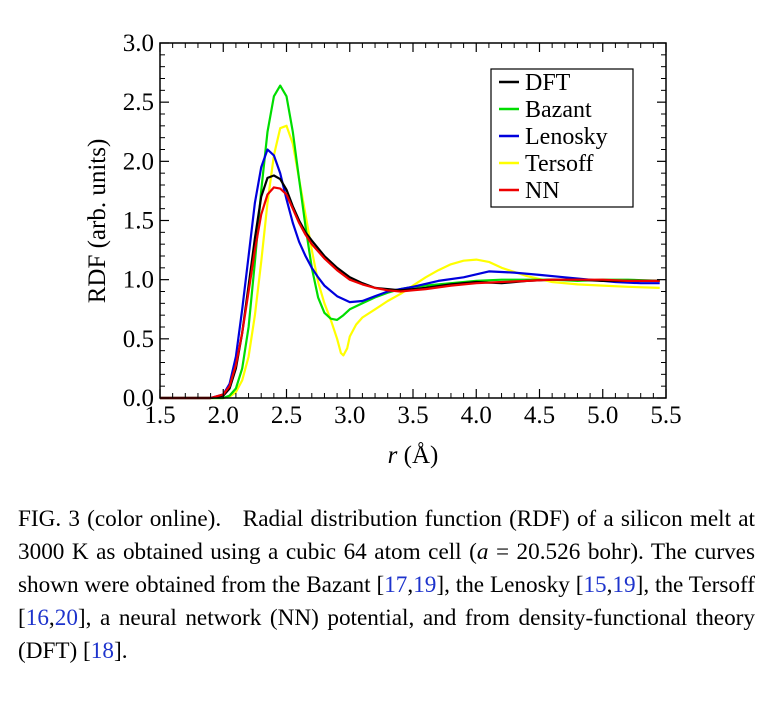 This screenshot has height=710, width=777. What do you see at coordinates (286, 415) in the screenshot?
I see `x-tick-label: 2.5` at bounding box center [286, 415].